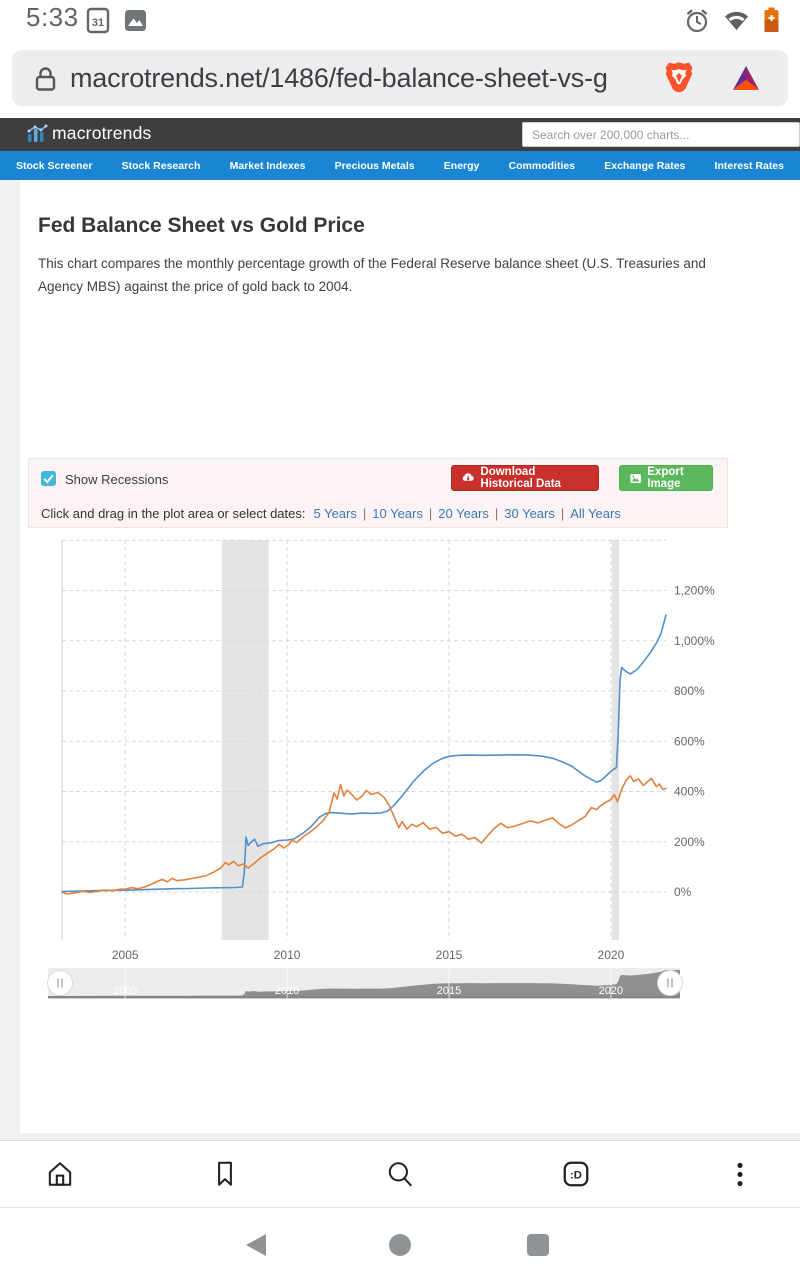  I want to click on export-image-icon, so click(635, 478).